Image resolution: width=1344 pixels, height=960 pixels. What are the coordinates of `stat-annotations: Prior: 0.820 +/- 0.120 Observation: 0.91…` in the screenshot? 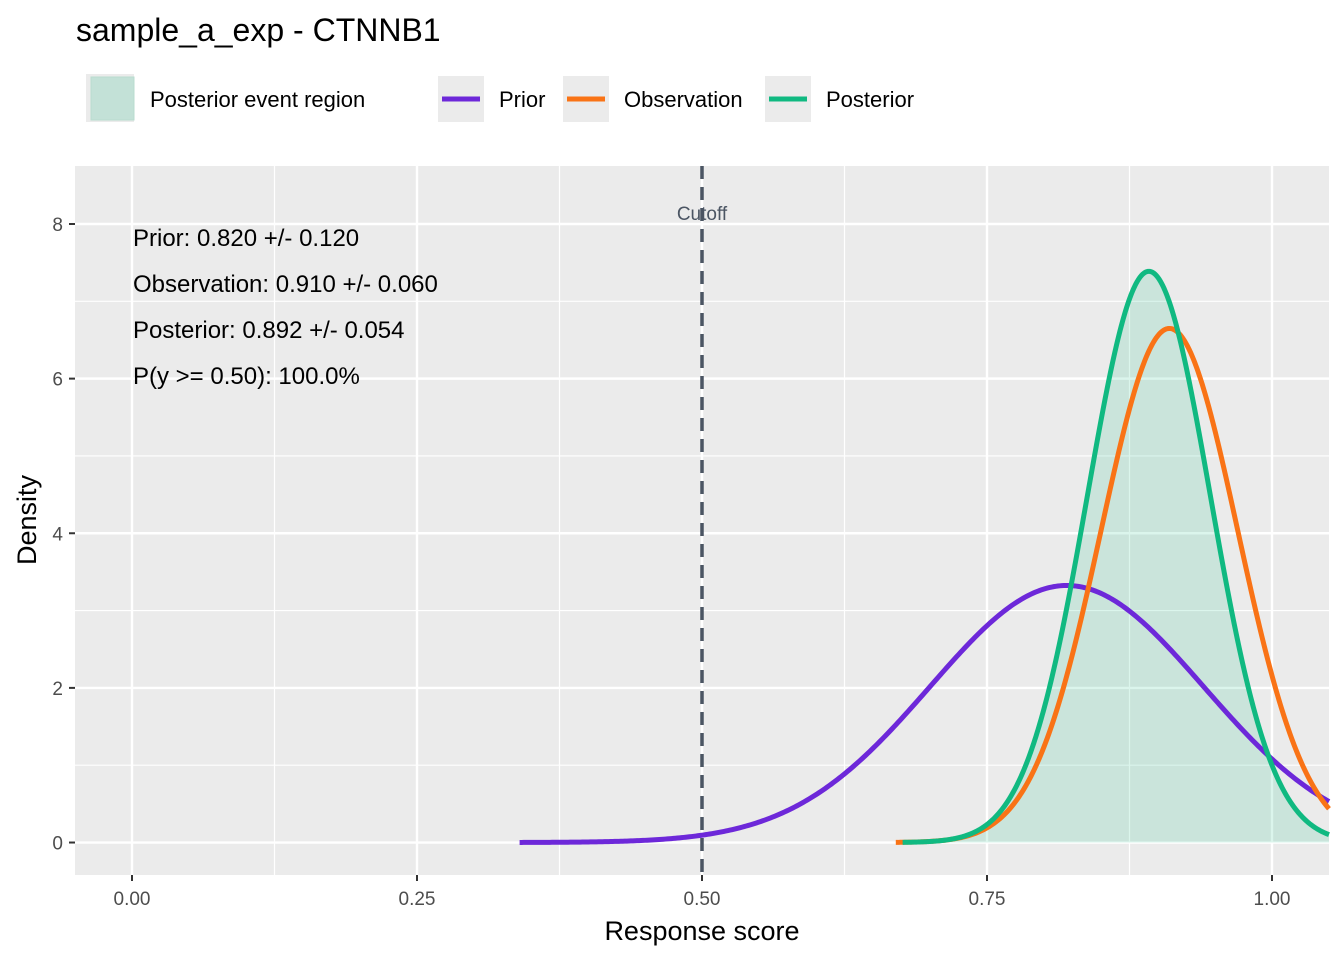 It's located at (285, 307).